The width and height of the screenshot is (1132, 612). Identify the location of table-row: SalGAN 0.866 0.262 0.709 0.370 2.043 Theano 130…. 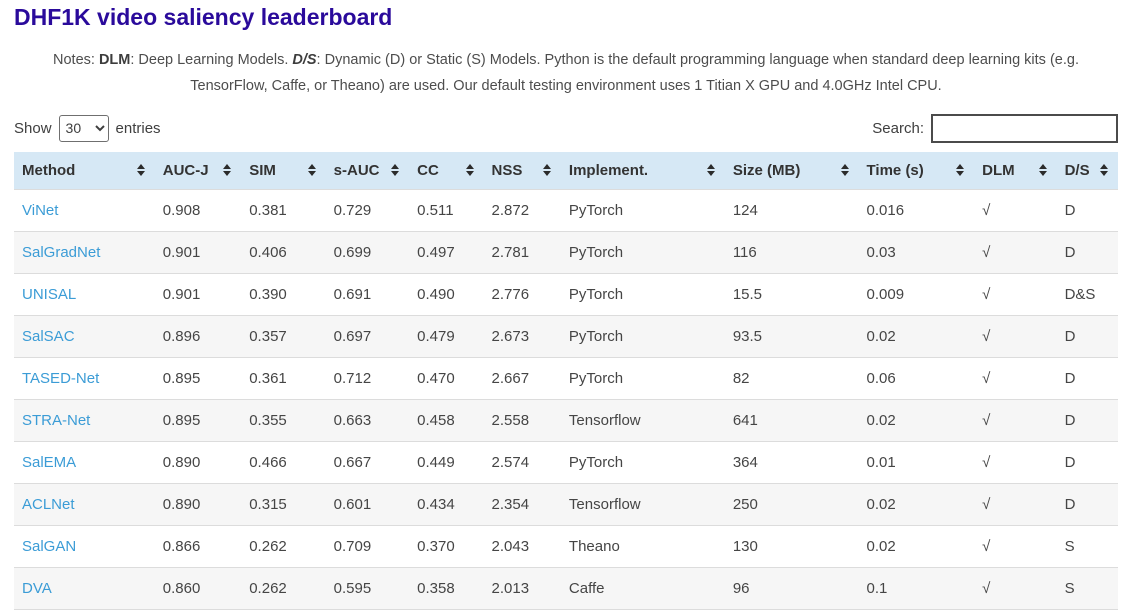
(566, 545).